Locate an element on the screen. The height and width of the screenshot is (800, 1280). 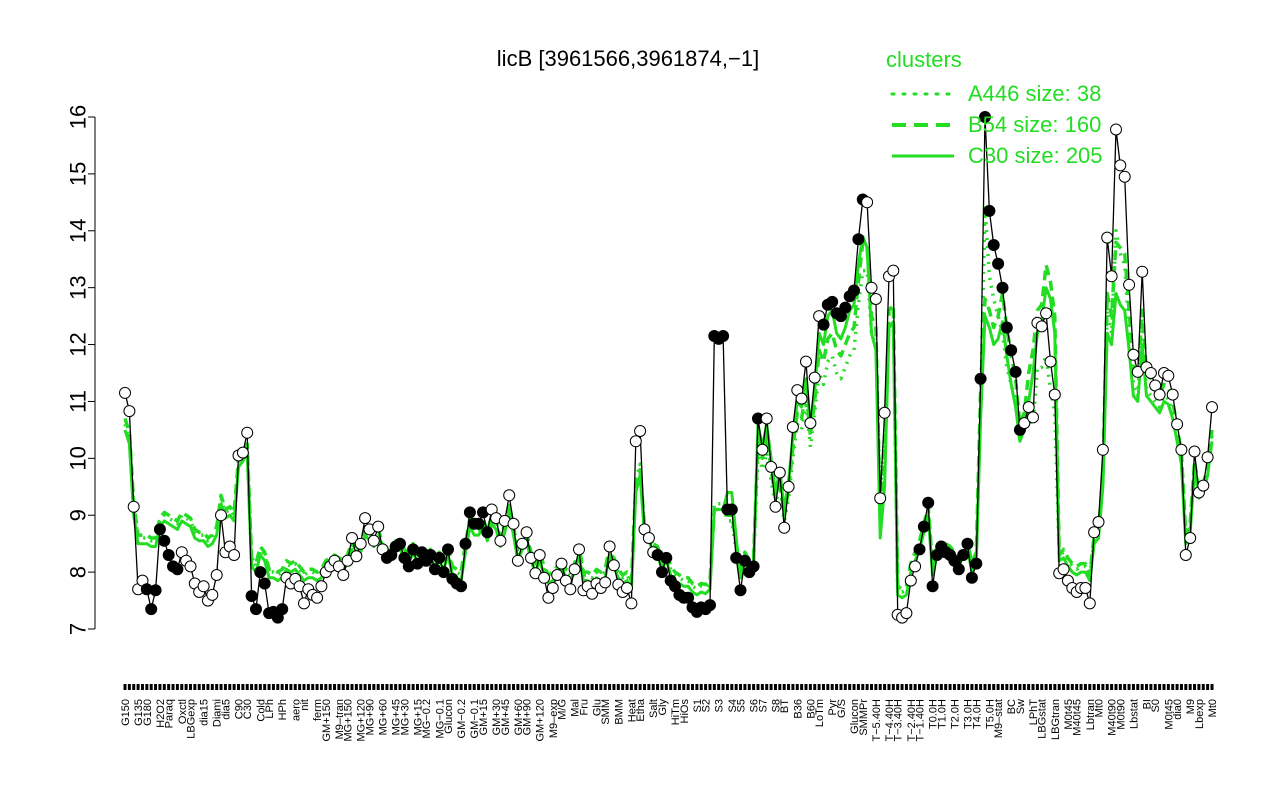
x-tick-label: S5 is located at coordinates (742, 705).